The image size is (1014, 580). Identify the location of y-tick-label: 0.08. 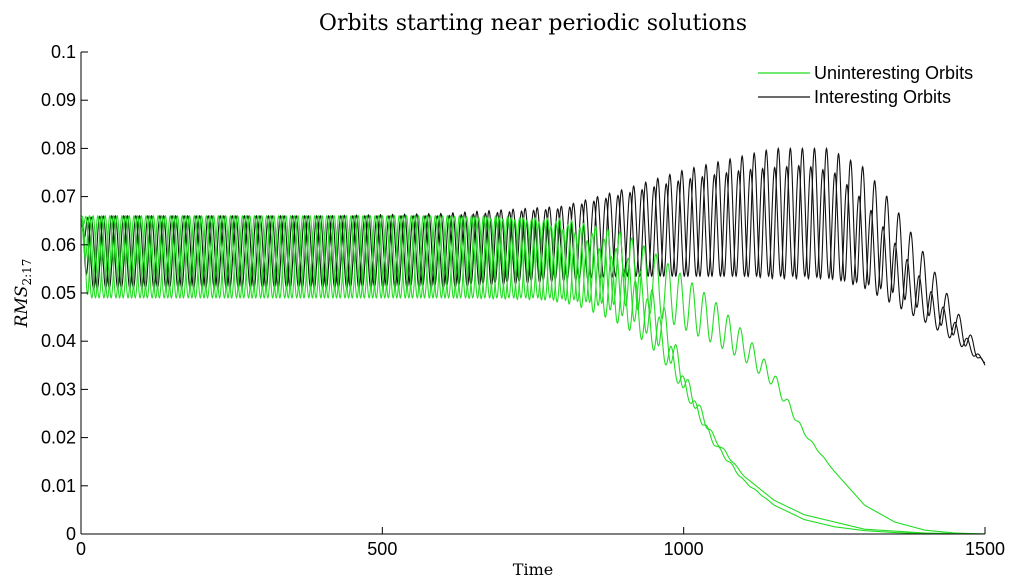
(58, 148).